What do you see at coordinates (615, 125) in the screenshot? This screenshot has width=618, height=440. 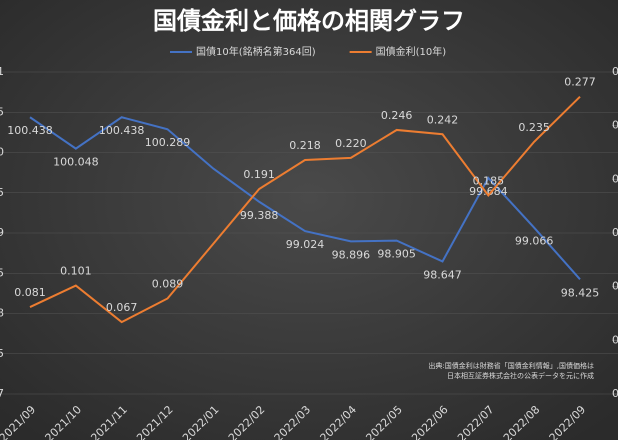 I see `y2-tick-label: 0.25` at bounding box center [615, 125].